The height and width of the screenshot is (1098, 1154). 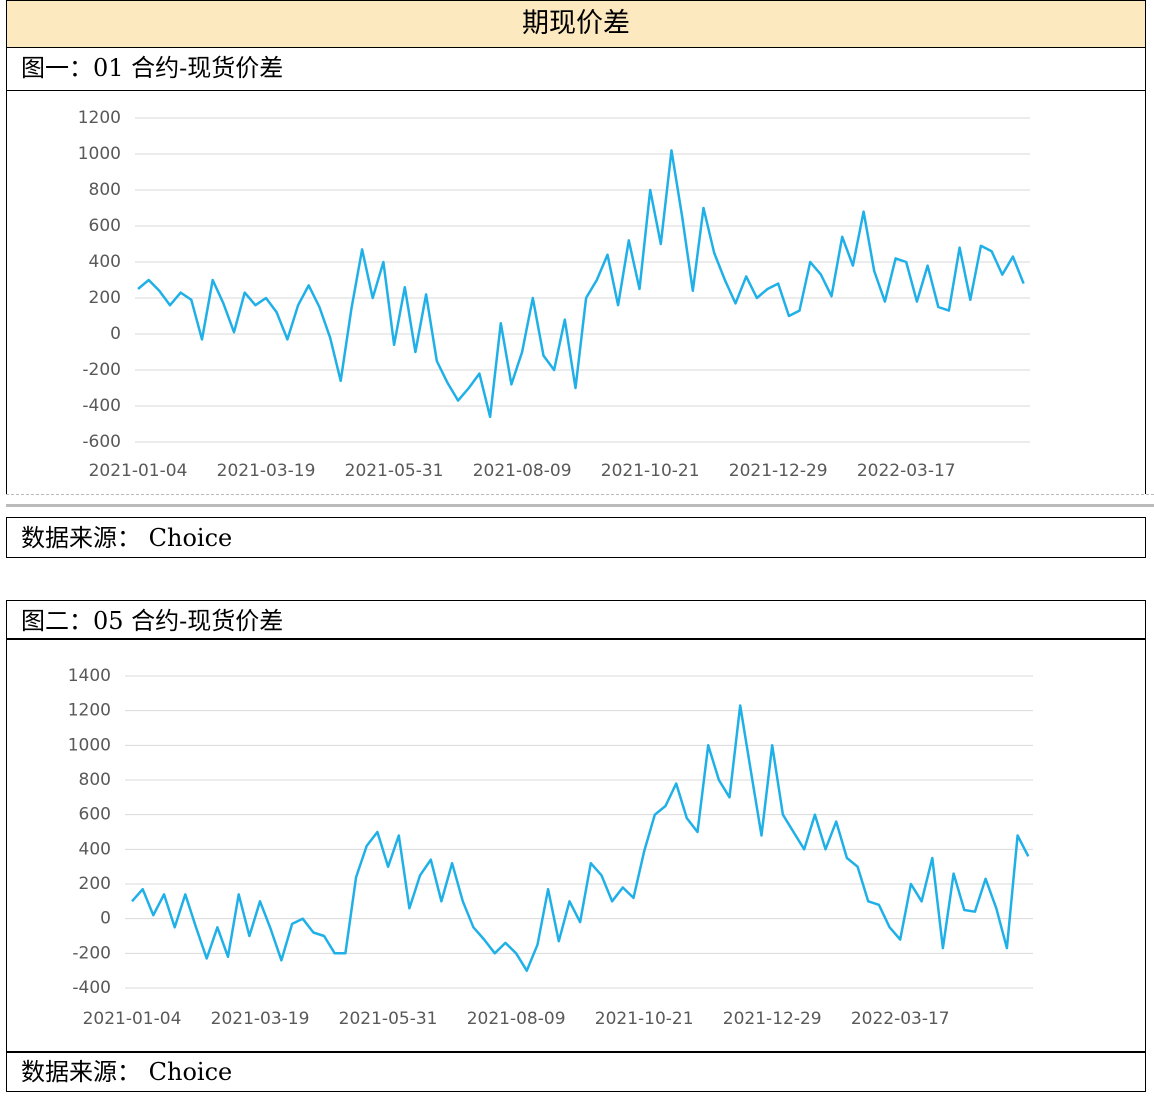 I want to click on header-title: 期现价差, so click(x=576, y=24).